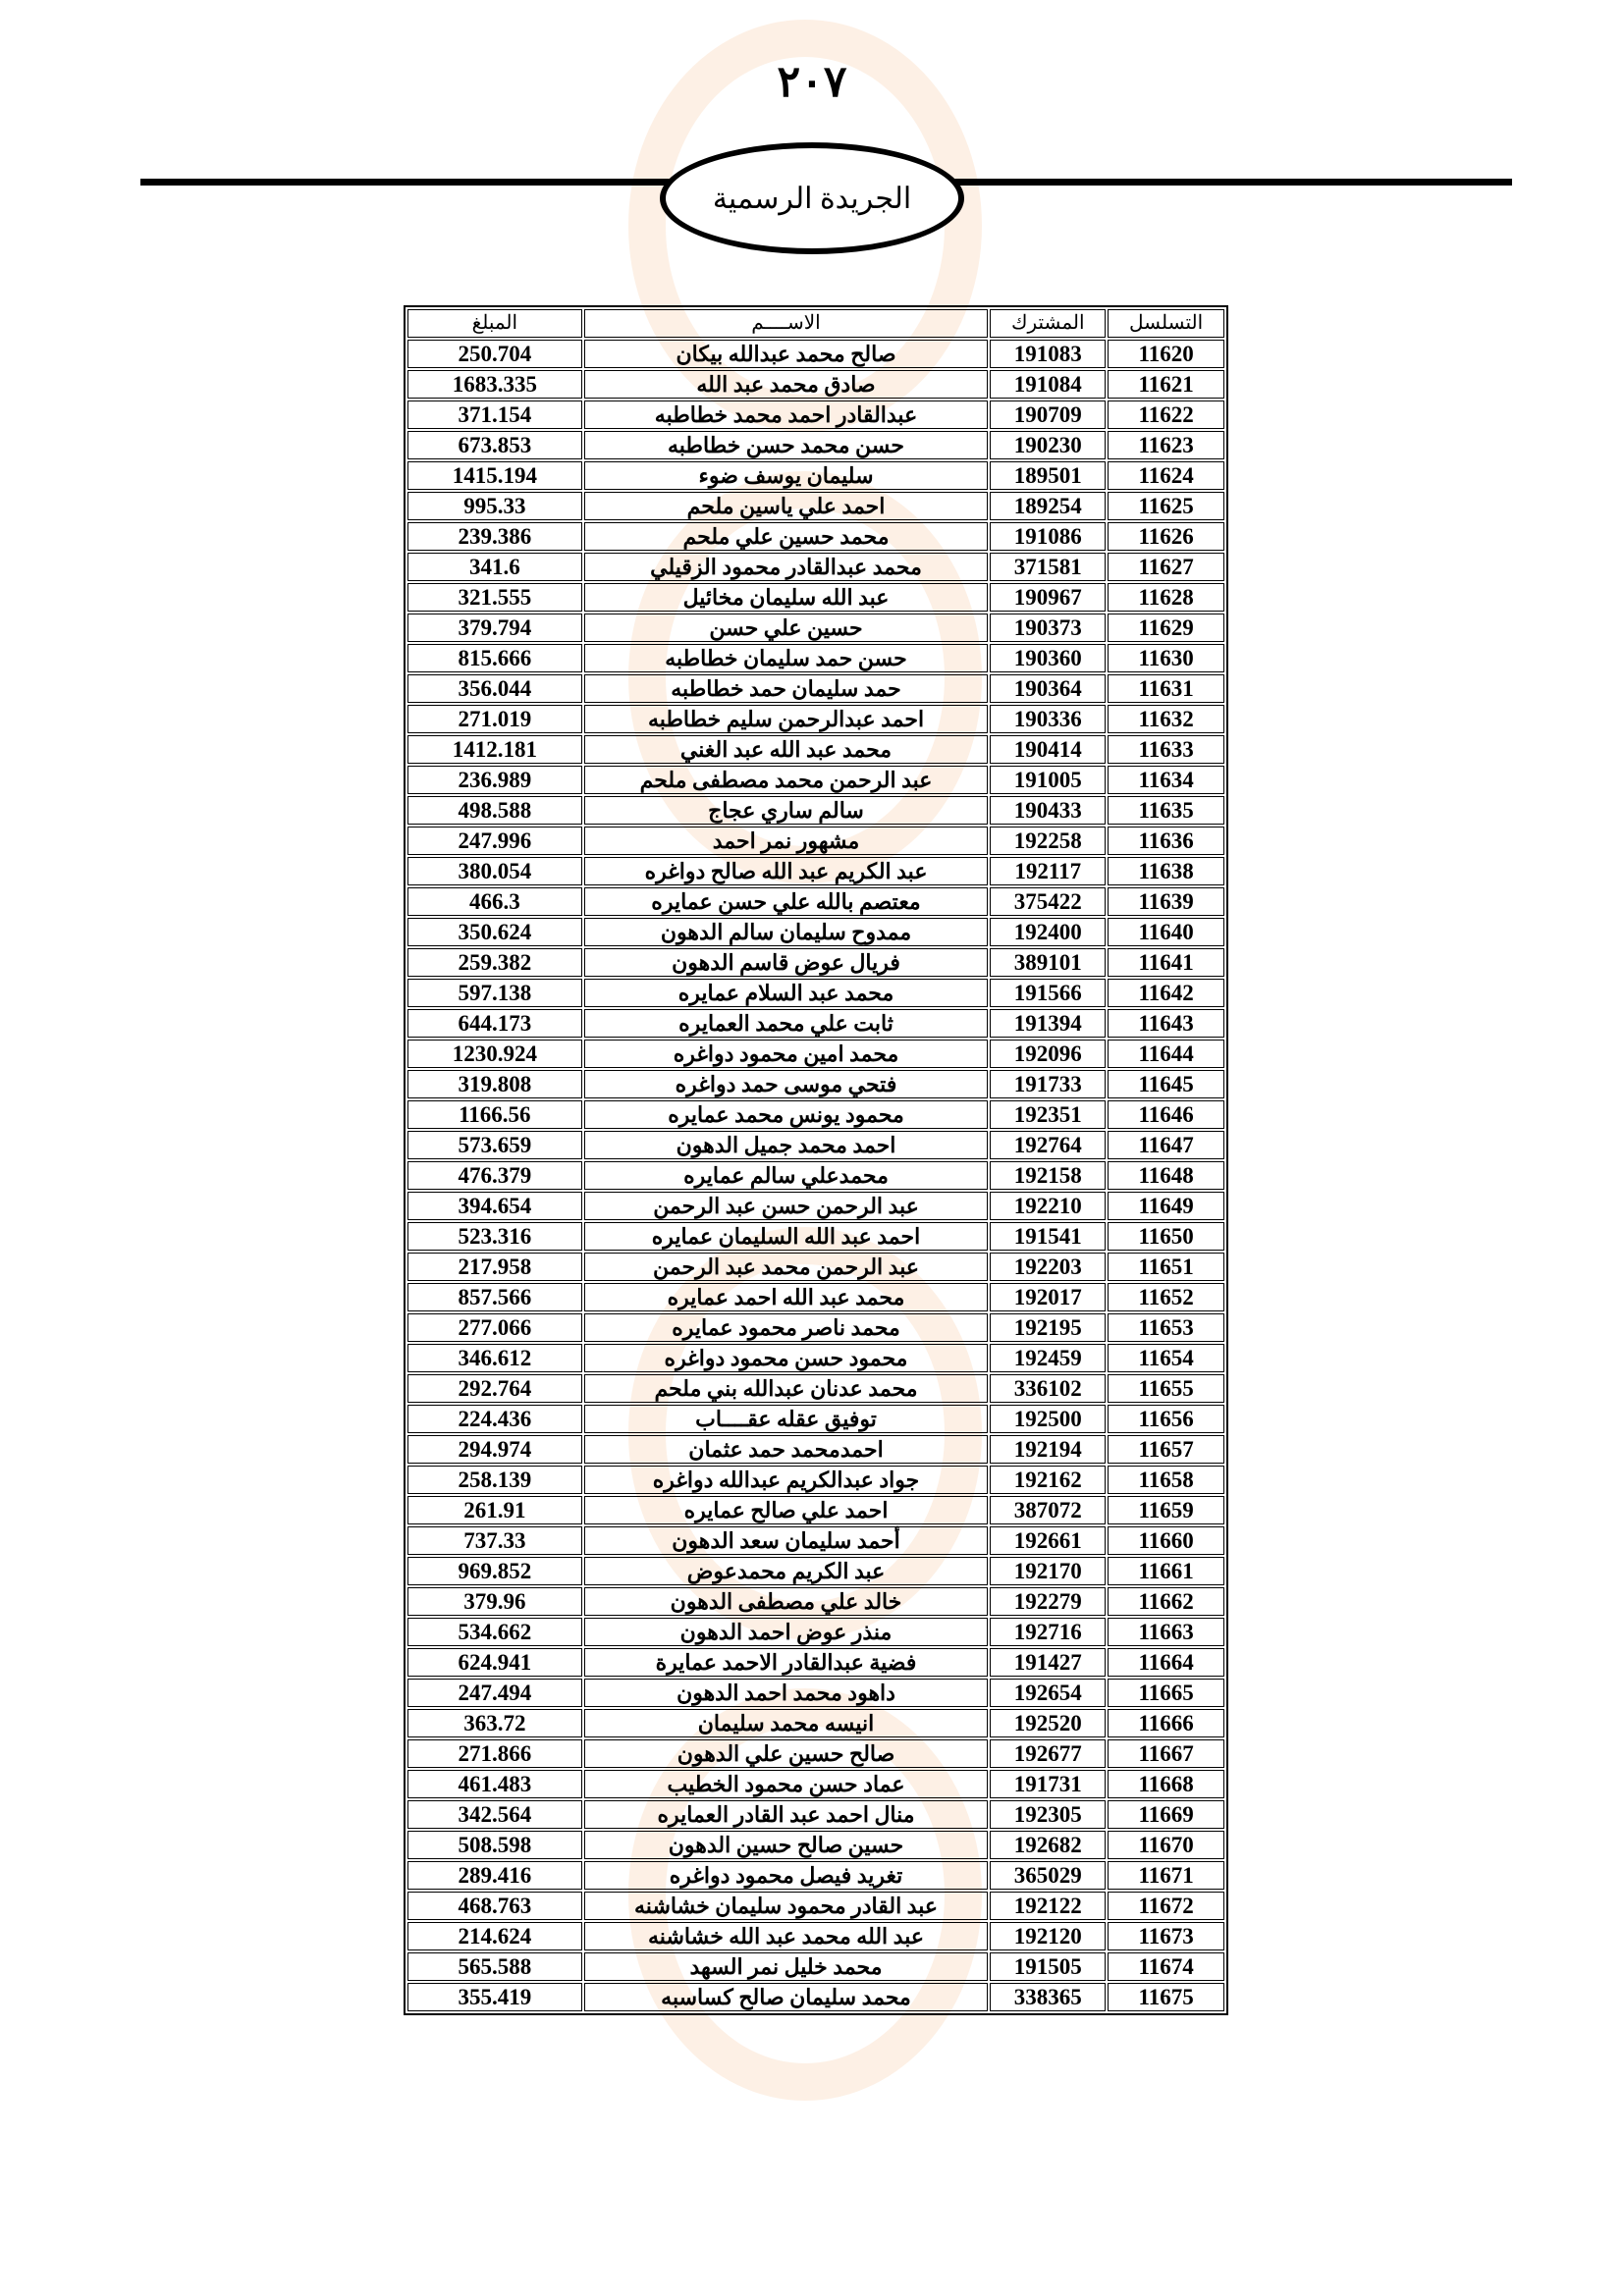 Image resolution: width=1624 pixels, height=2296 pixels. What do you see at coordinates (494, 1784) in the screenshot?
I see `amount-cell: 461.483` at bounding box center [494, 1784].